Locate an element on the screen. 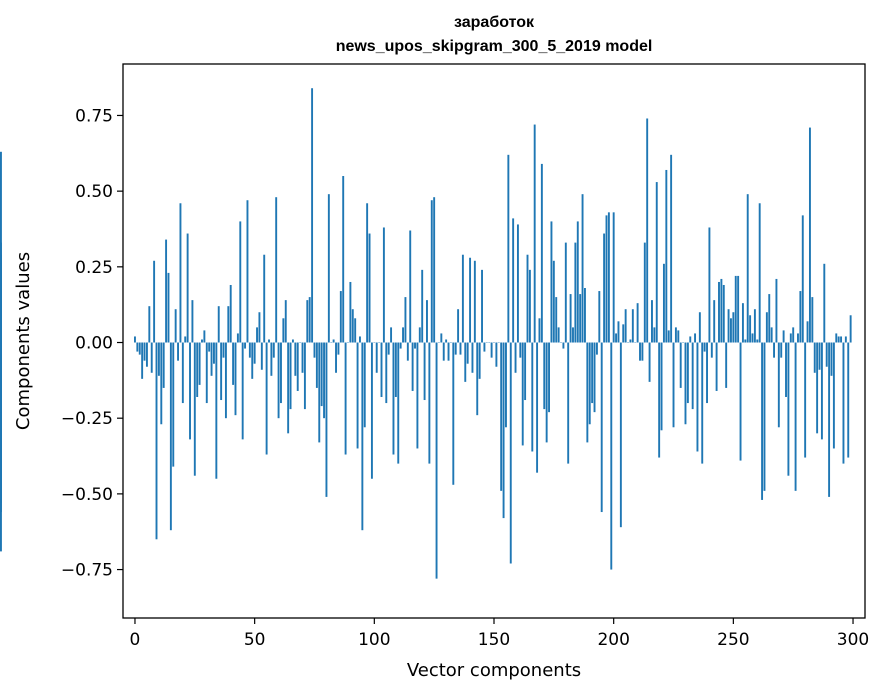  y-tick-label-2: −0.25 is located at coordinates (87, 419).